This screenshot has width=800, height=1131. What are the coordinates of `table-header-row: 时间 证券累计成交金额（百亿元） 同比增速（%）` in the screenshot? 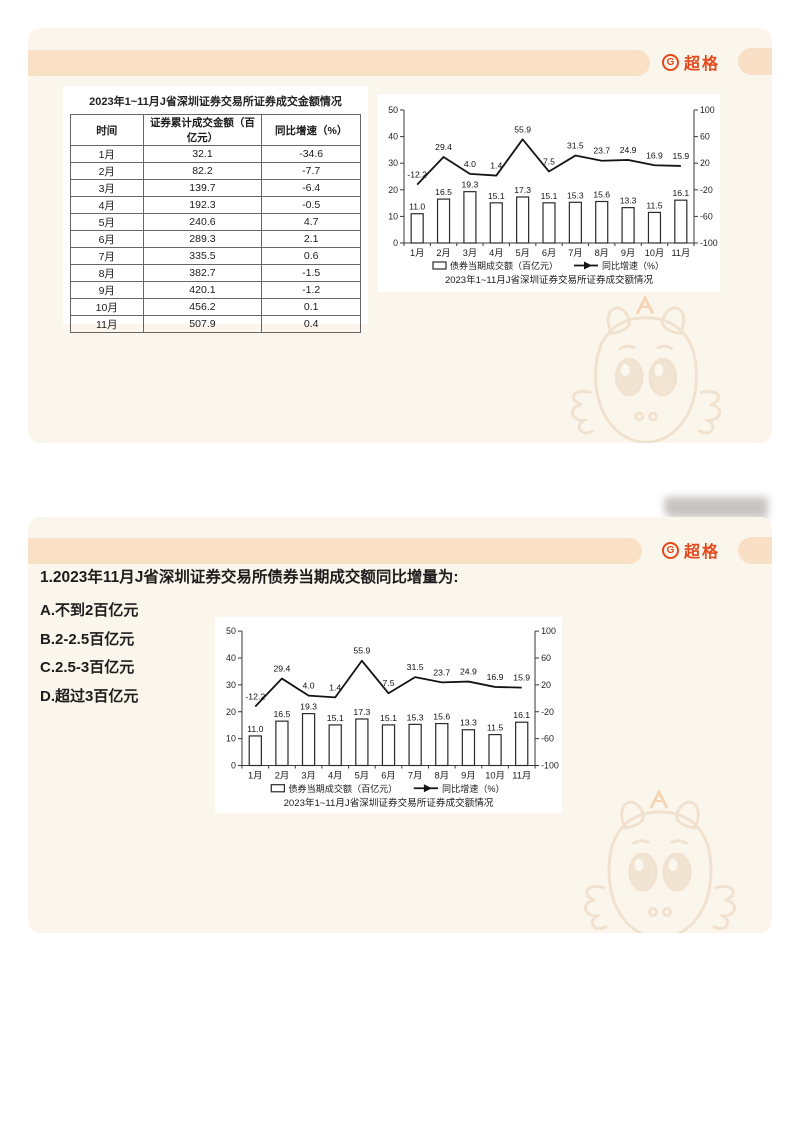 It's located at (215, 130).